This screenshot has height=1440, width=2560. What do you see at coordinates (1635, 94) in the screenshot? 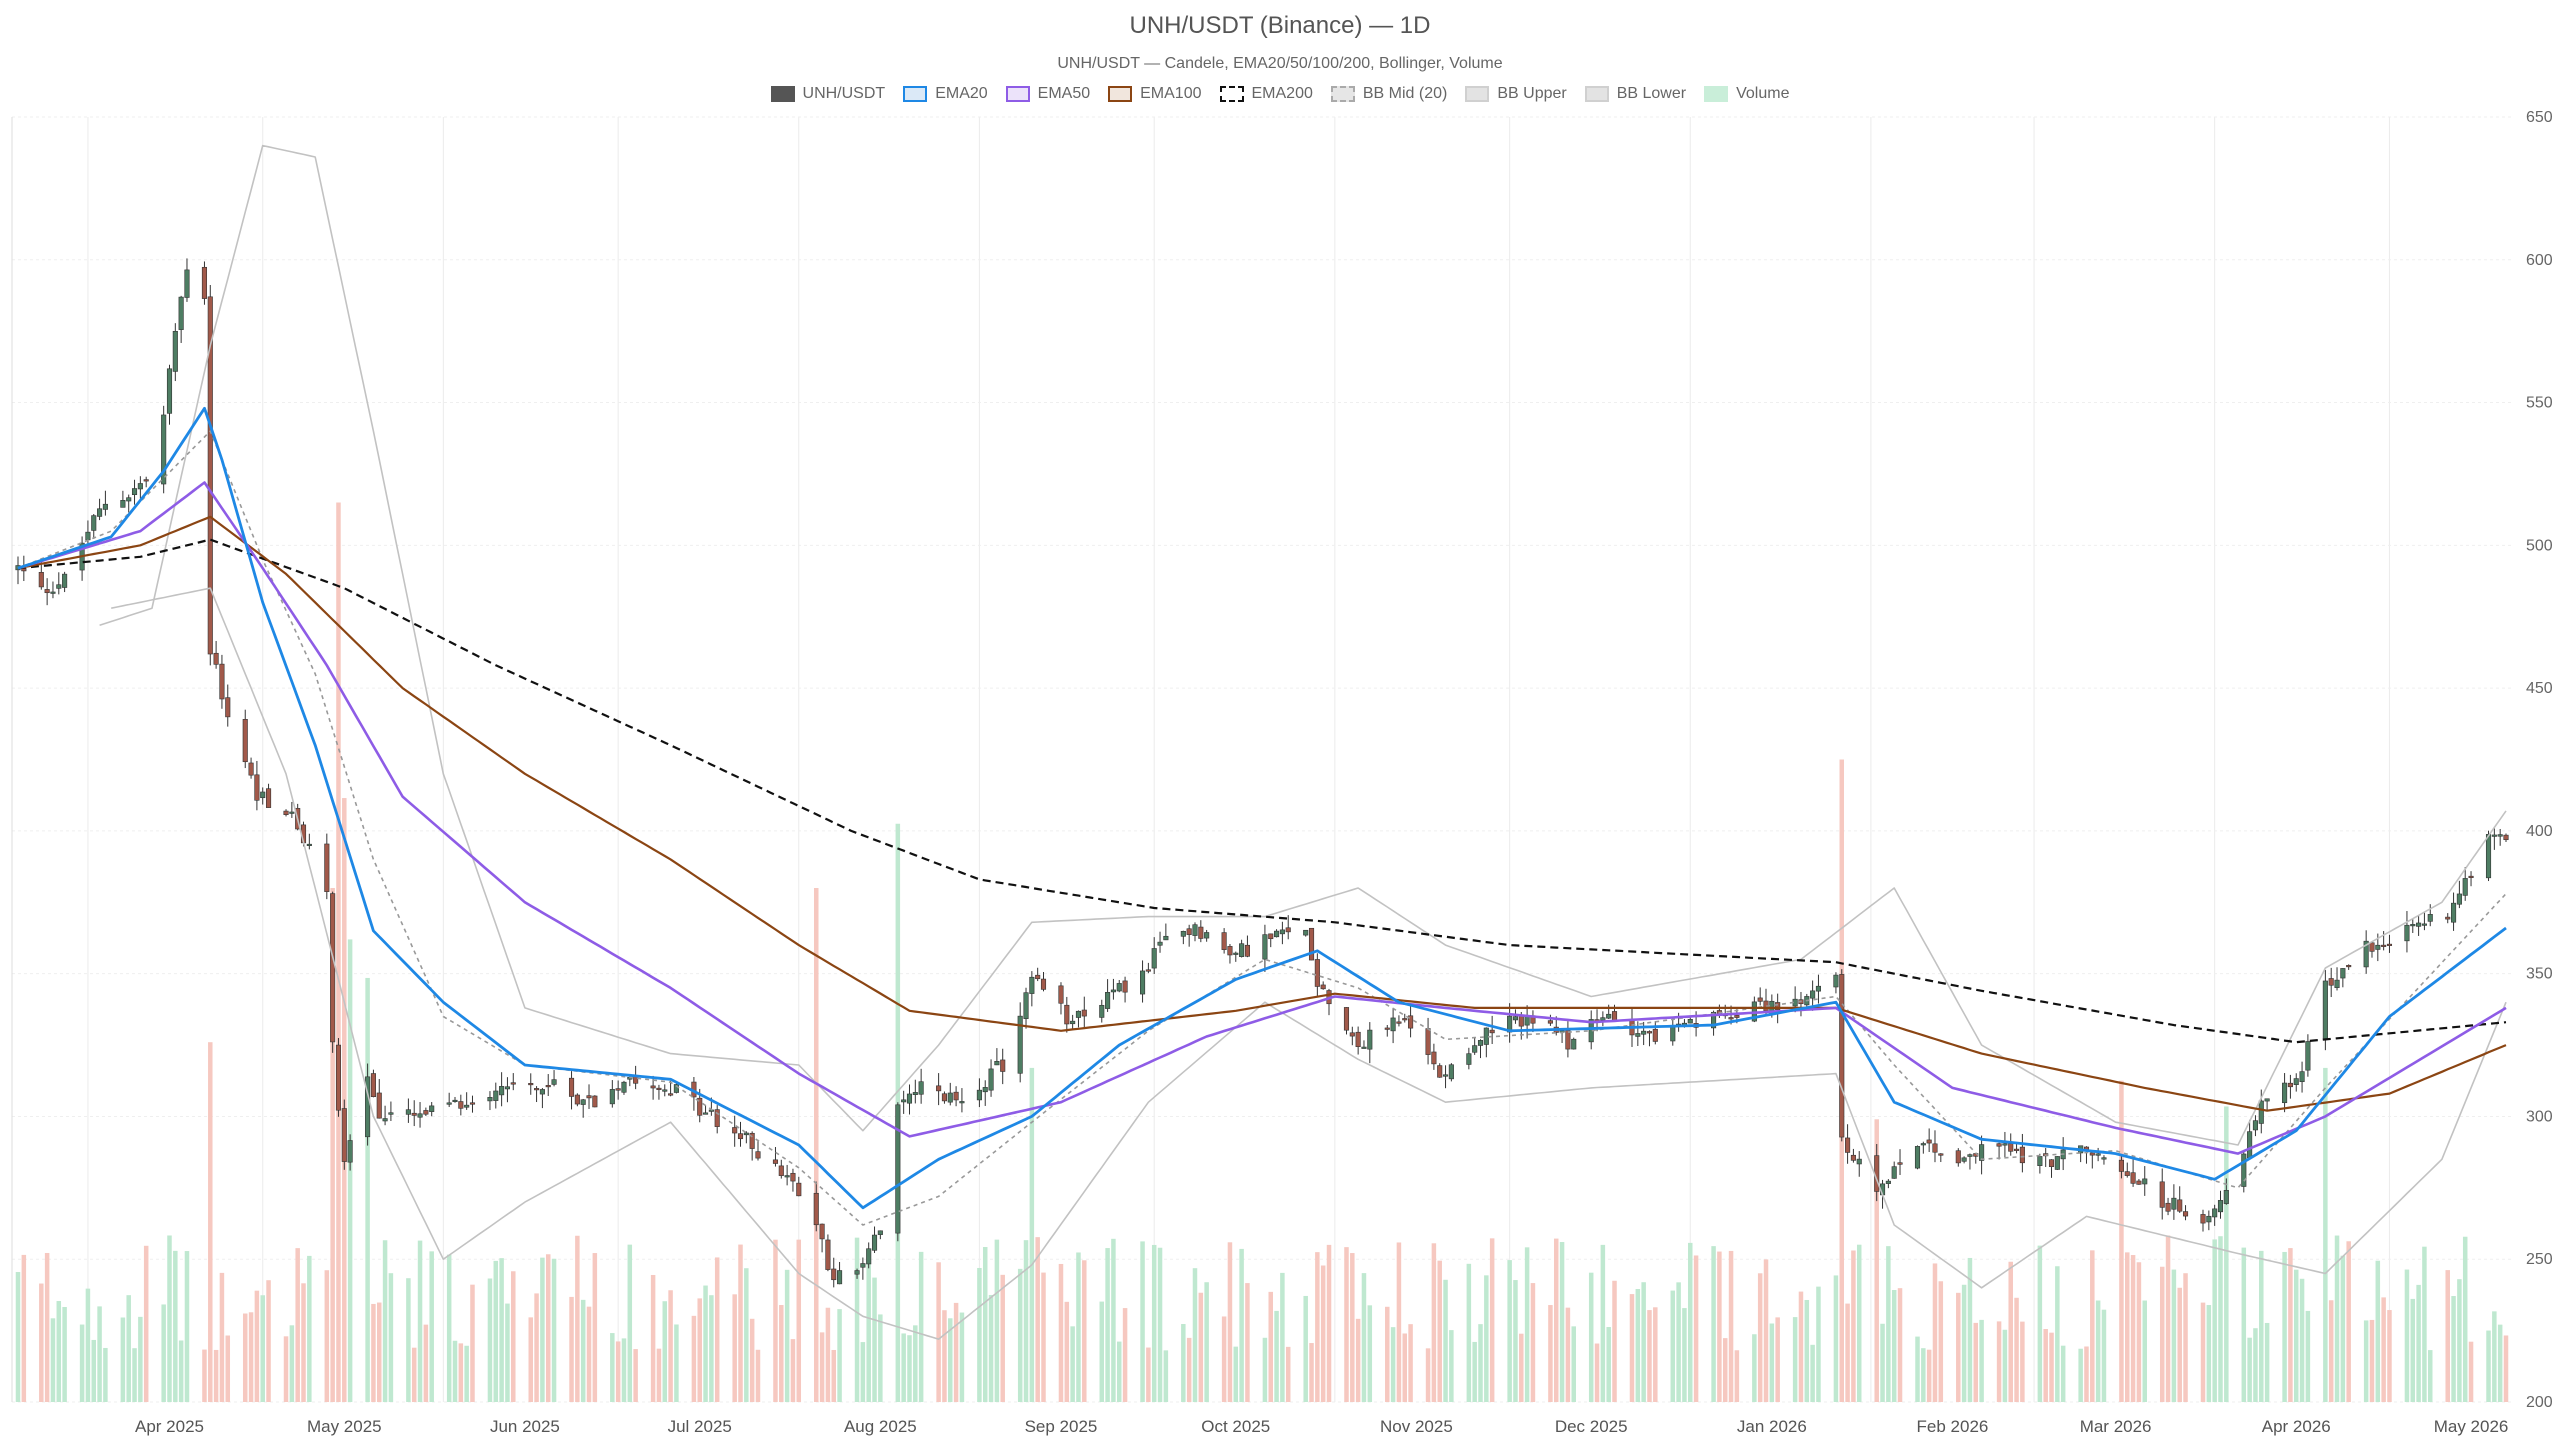
I see `legend-item-bblow: BB Lower` at bounding box center [1635, 94].